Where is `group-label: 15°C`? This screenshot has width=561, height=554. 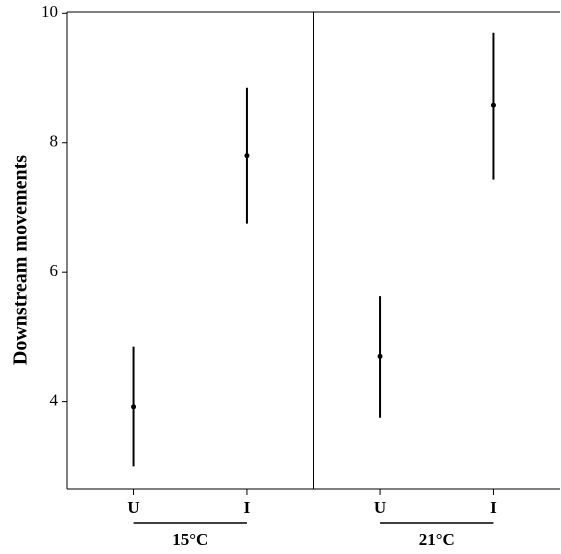 group-label: 15°C is located at coordinates (190, 539).